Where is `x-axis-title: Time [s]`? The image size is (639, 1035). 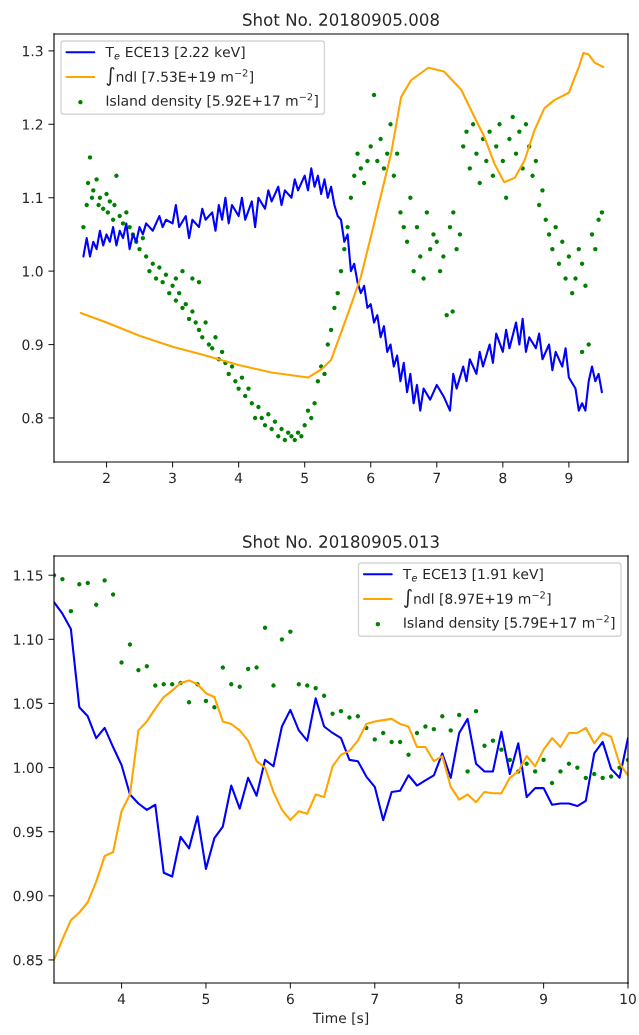
x-axis-title: Time [s] is located at coordinates (340, 1018).